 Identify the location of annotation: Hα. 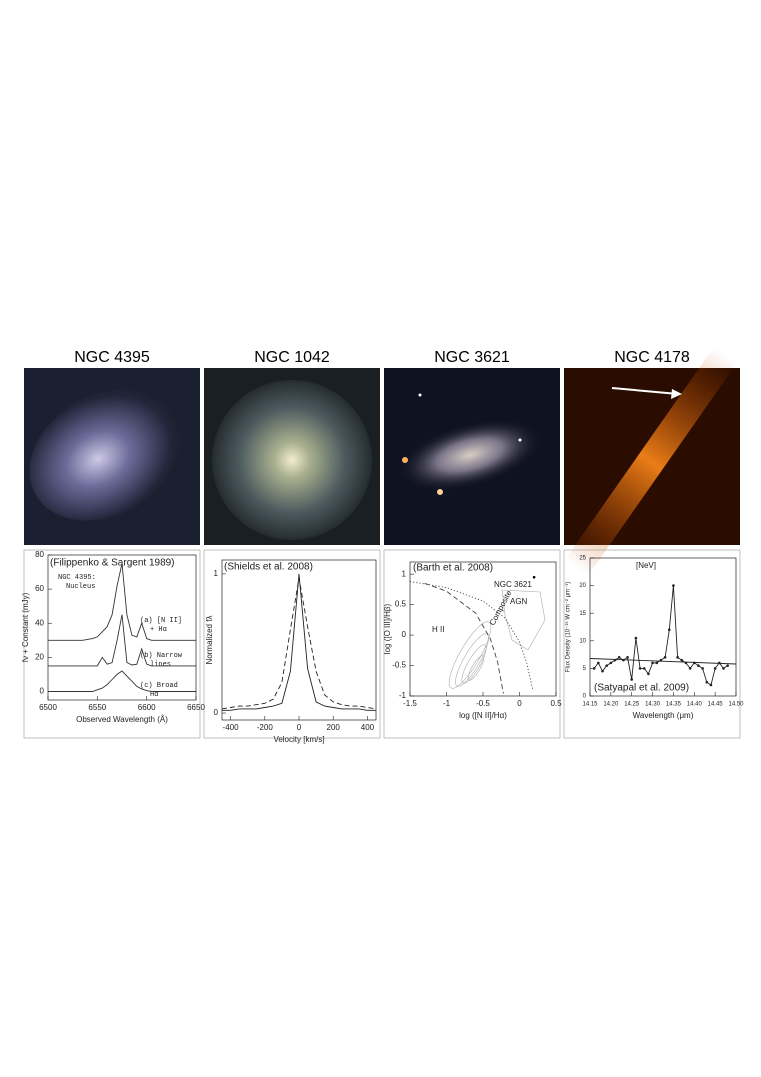
(154, 695).